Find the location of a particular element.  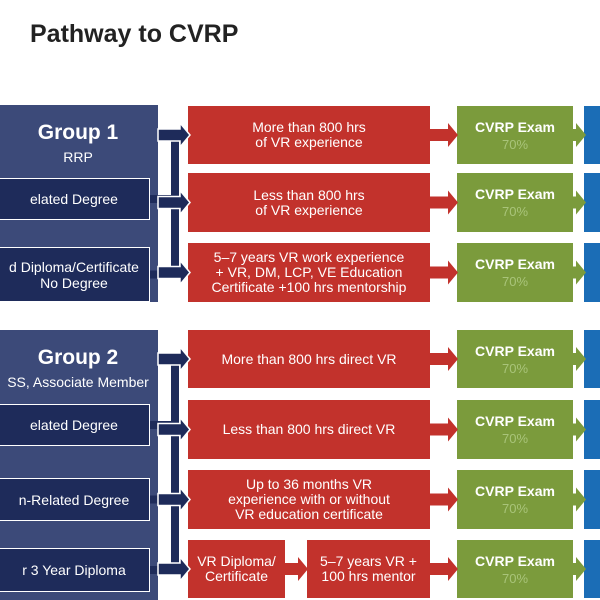

step-box: More than 800 hrs of VR experience is located at coordinates (309, 135).